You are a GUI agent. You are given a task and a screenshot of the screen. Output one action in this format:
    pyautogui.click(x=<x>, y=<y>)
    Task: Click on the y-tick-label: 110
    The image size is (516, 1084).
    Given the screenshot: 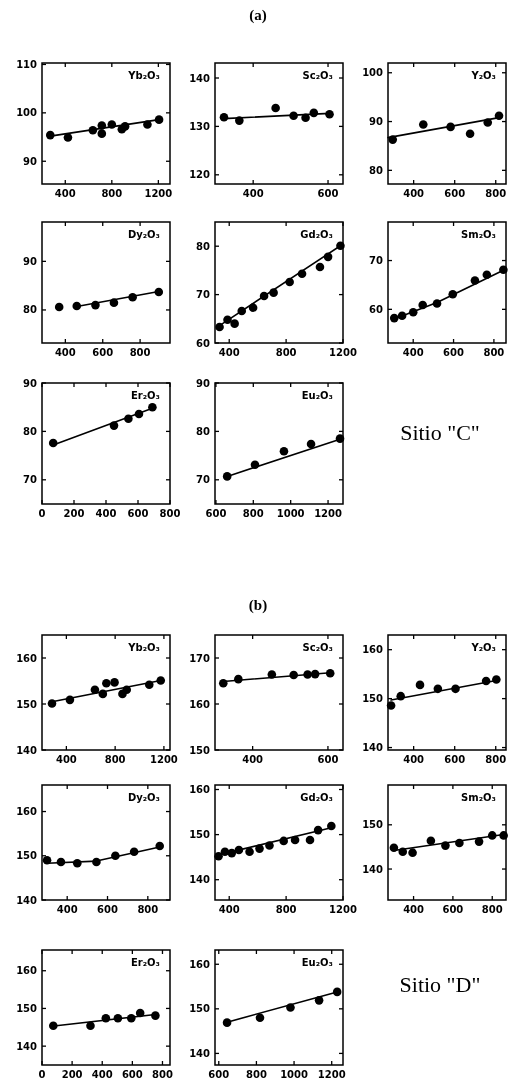 What is the action you would take?
    pyautogui.click(x=27, y=64)
    